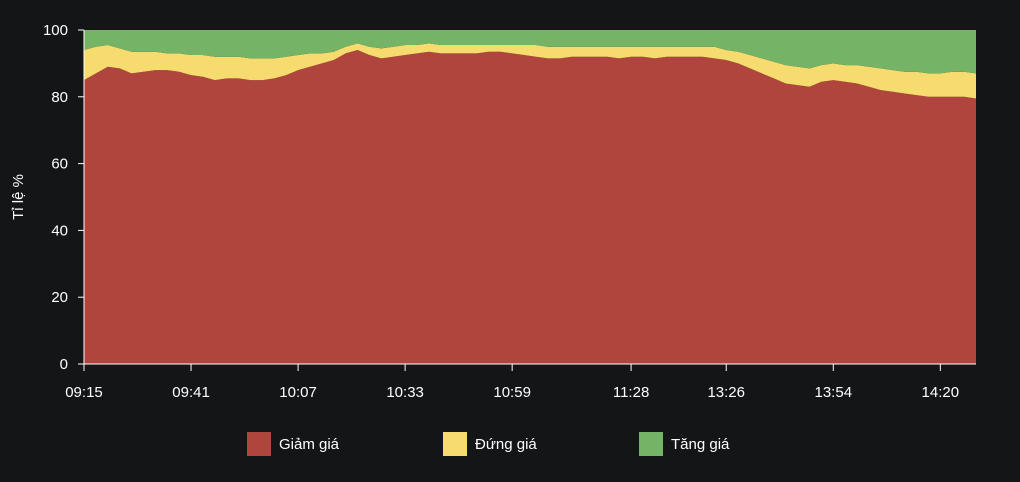  I want to click on x-tick-label: 09:15, so click(84, 392).